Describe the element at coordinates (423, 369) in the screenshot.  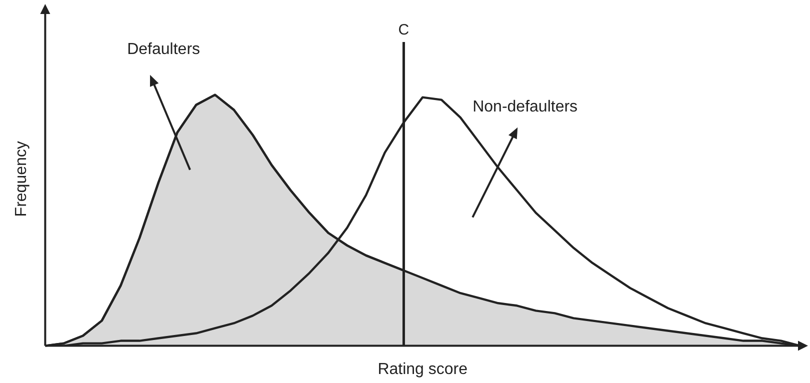
I see `x-axis-title: Rating score` at that location.